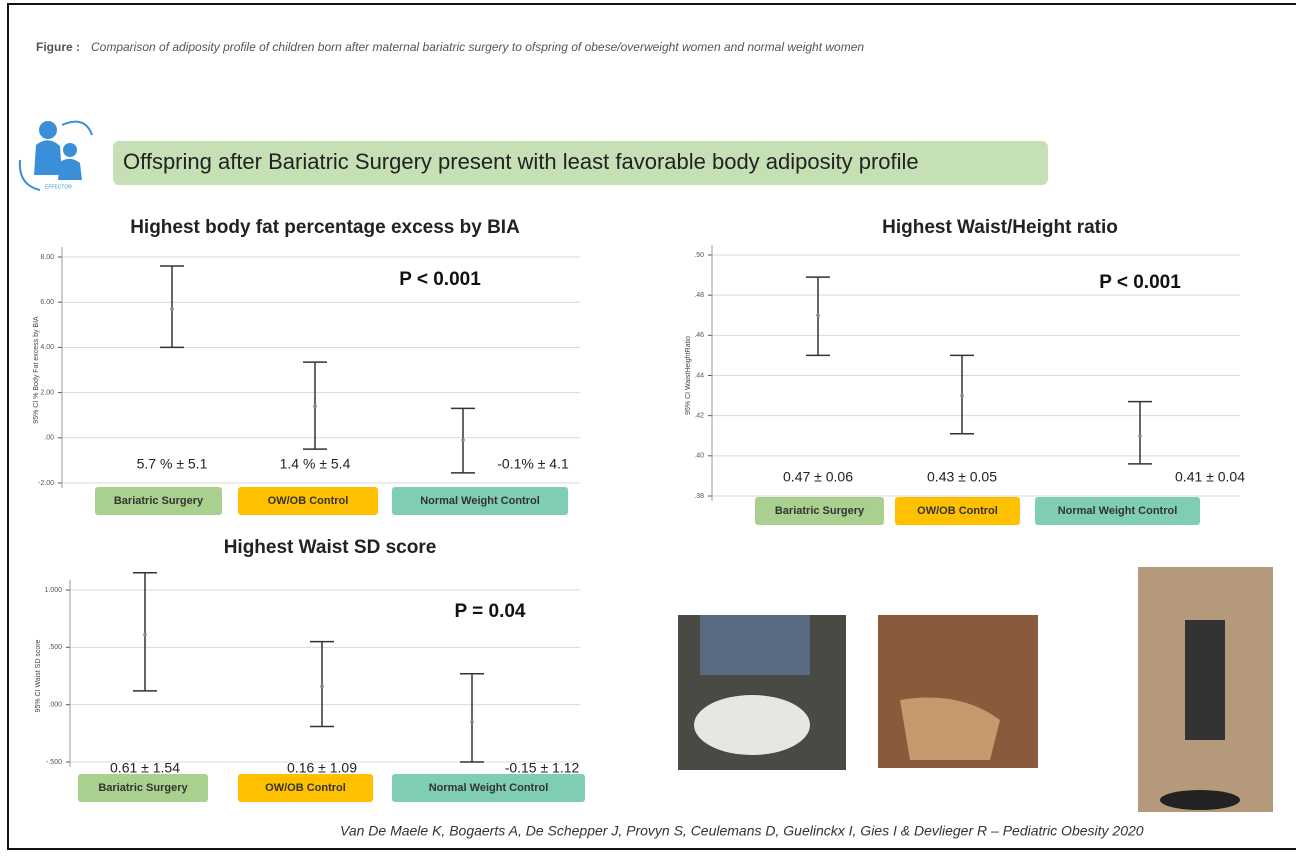  What do you see at coordinates (49, 438) in the screenshot?
I see `y-tick-label: .00` at bounding box center [49, 438].